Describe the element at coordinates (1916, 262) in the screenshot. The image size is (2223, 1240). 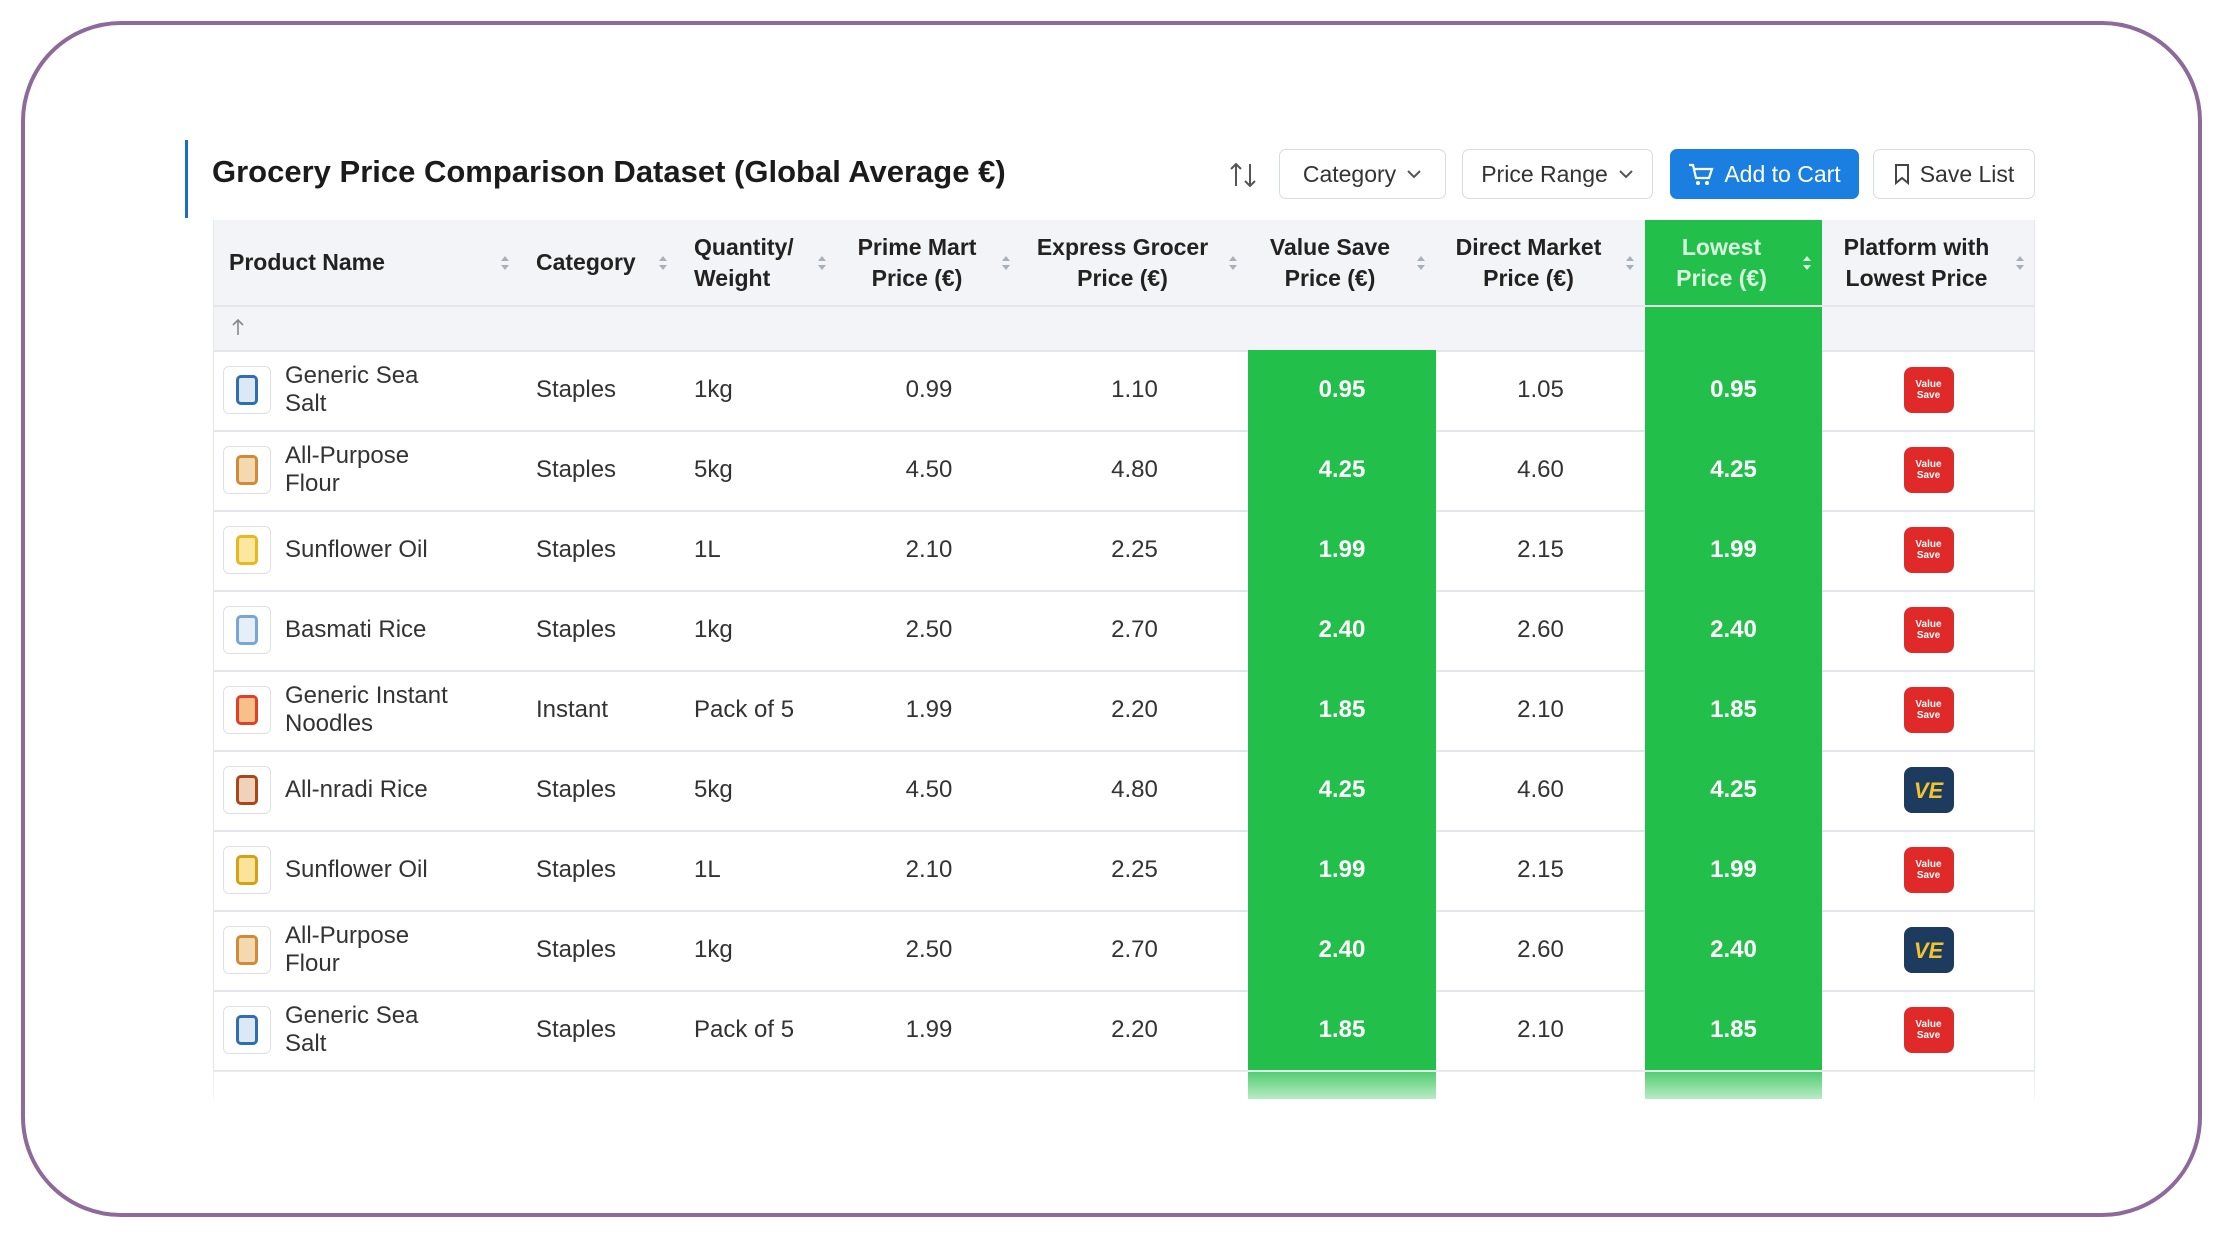
I see `column-header: Platform with Lowest Price` at that location.